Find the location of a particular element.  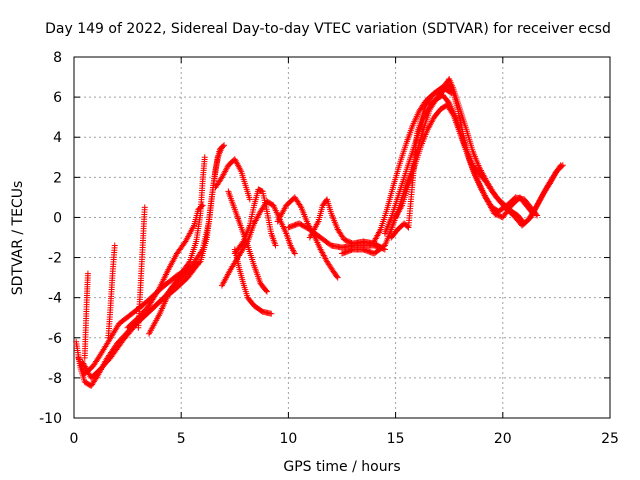

x-tick-label: 0 is located at coordinates (74, 439).